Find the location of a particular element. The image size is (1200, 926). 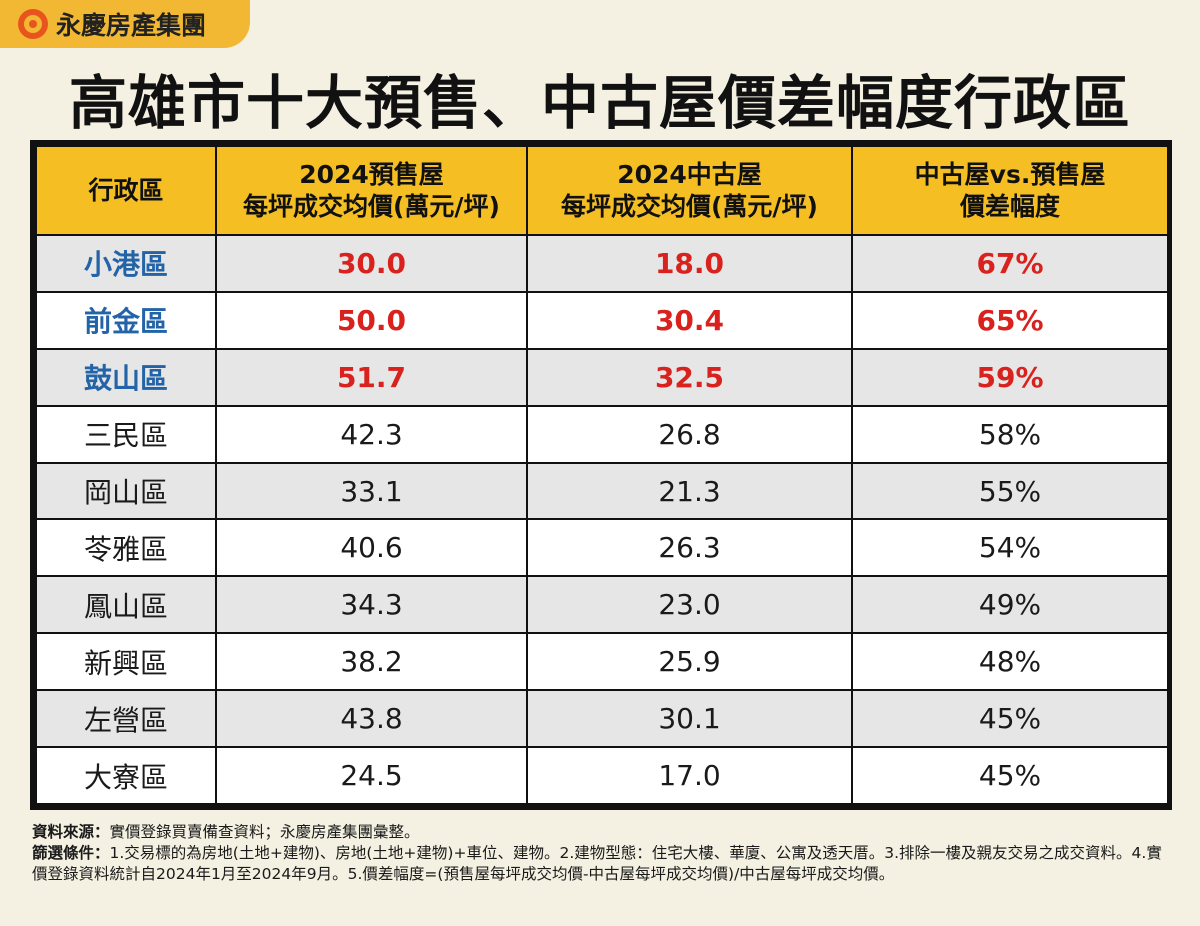

table-row: 新興區 38.2 25.9 48% is located at coordinates (602, 662).